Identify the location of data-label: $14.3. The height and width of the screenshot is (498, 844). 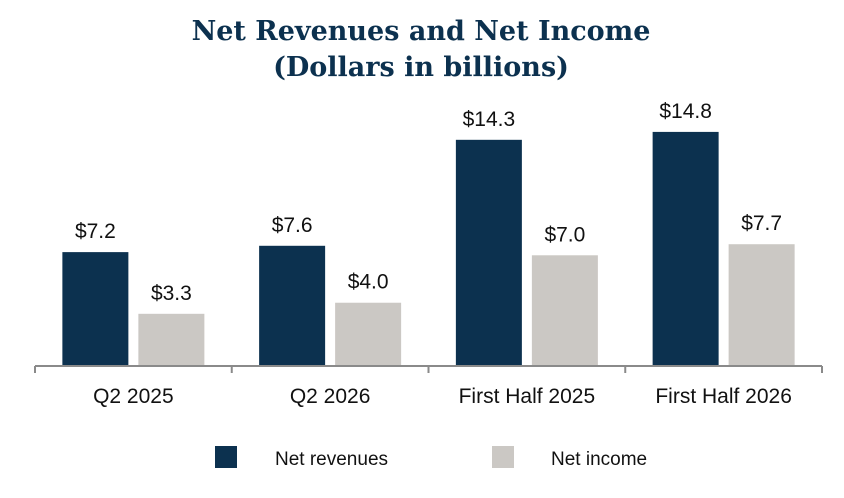
(489, 119).